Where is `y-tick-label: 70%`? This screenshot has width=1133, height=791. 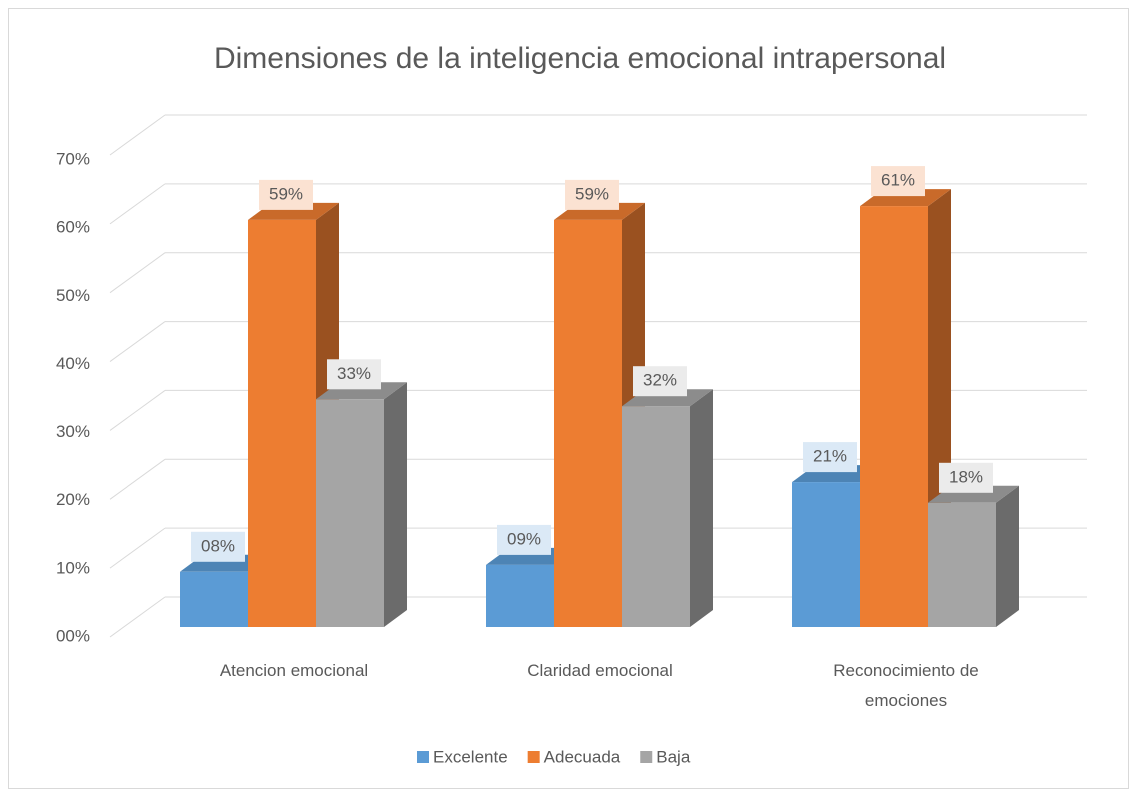
y-tick-label: 70% is located at coordinates (73, 158).